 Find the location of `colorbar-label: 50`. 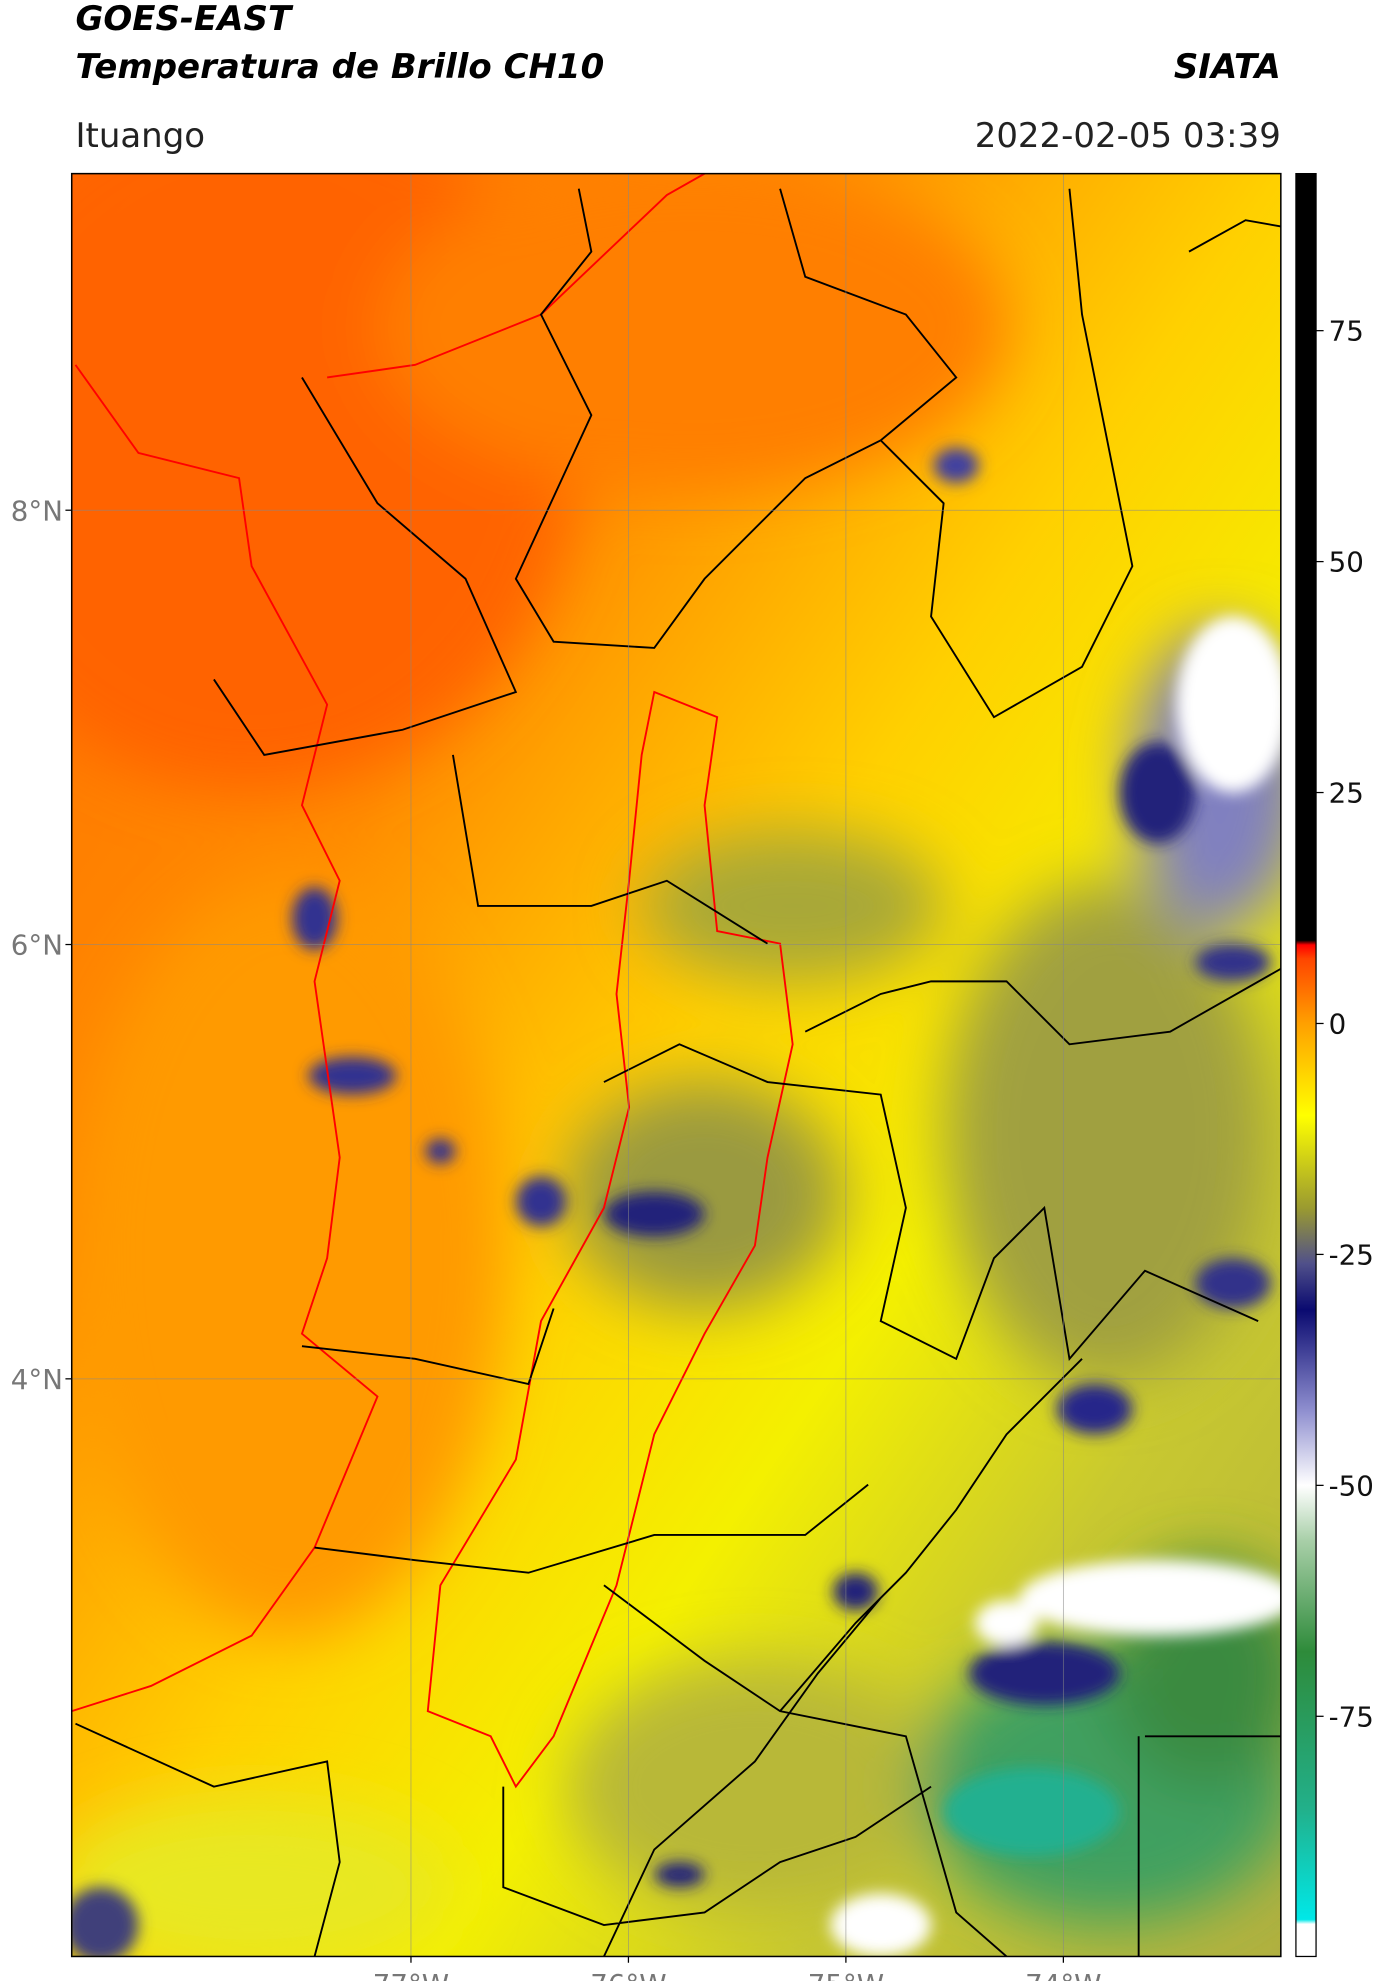

colorbar-label: 50 is located at coordinates (1346, 562).